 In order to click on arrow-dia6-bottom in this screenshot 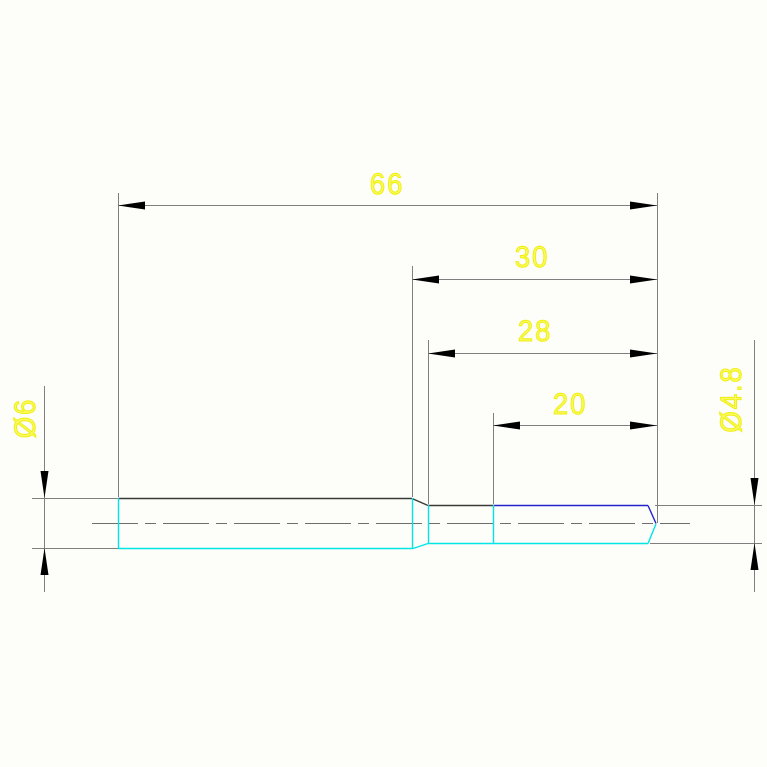, I will do `click(44, 561)`.